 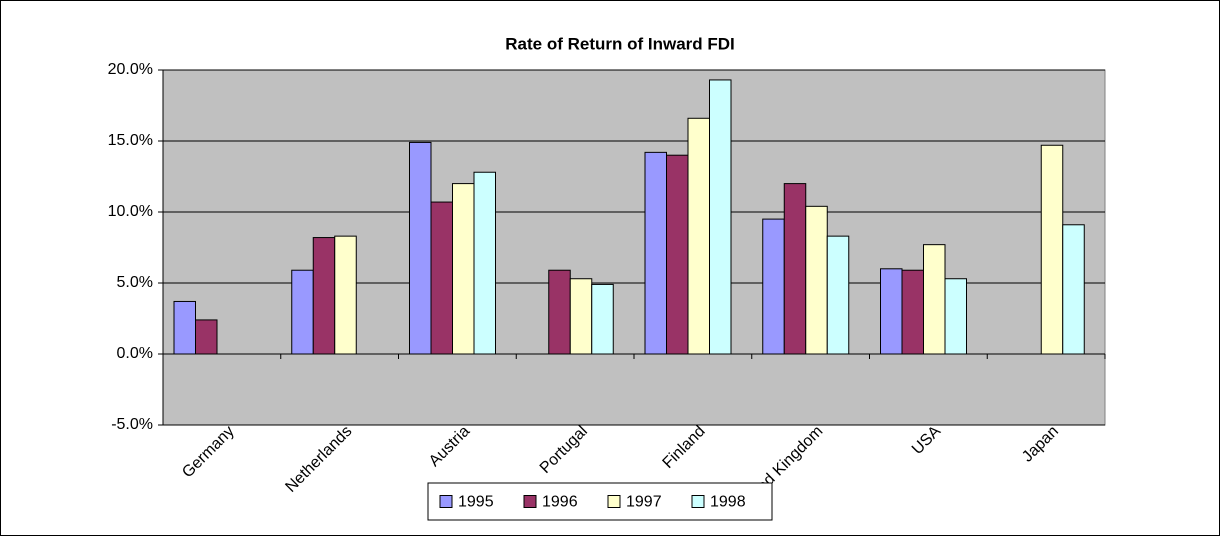 What do you see at coordinates (476, 502) in the screenshot?
I see `legend-label: 1995` at bounding box center [476, 502].